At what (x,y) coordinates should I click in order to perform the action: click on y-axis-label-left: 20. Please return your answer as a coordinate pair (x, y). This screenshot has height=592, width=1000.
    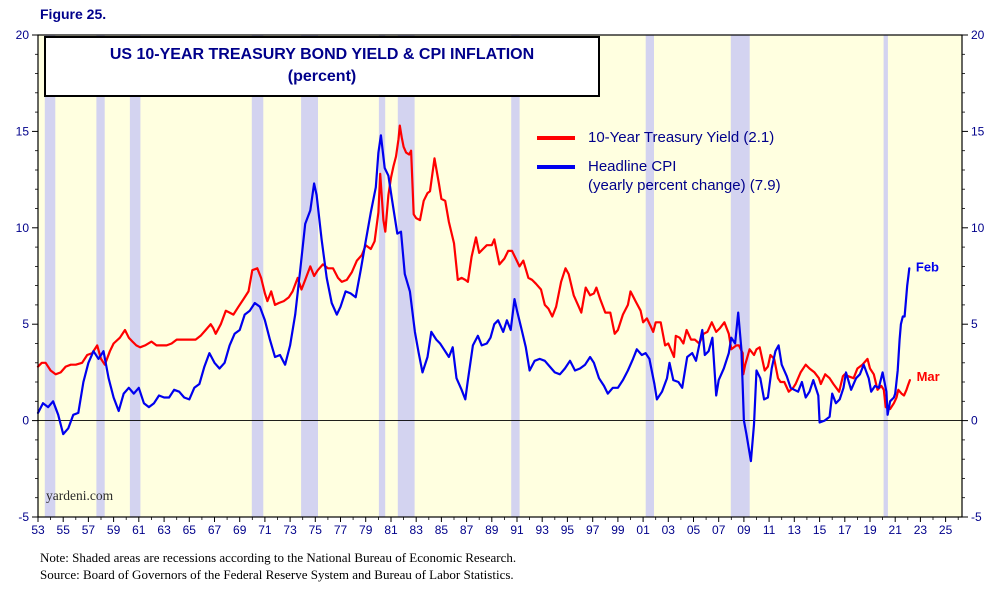
    Looking at the image, I should click on (23, 35).